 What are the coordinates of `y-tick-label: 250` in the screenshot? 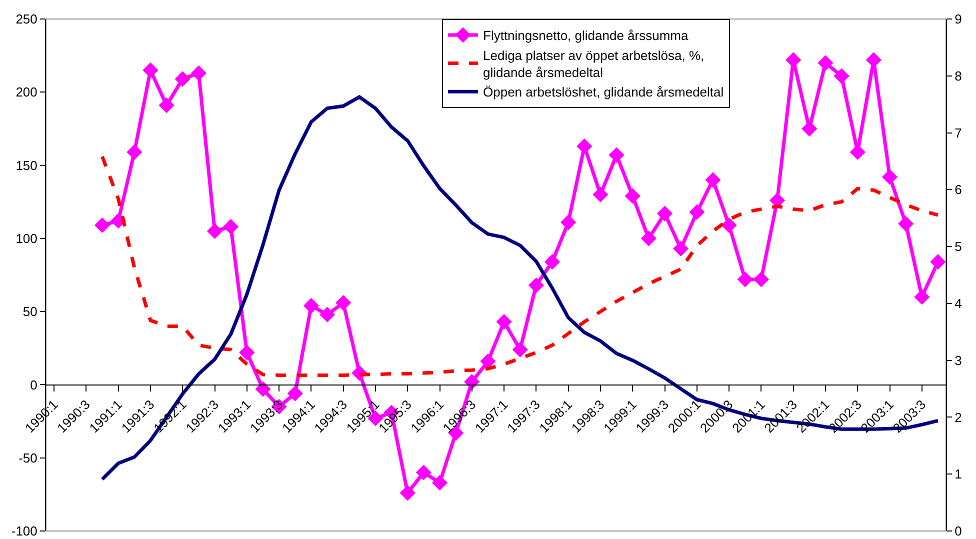 It's located at (27, 19).